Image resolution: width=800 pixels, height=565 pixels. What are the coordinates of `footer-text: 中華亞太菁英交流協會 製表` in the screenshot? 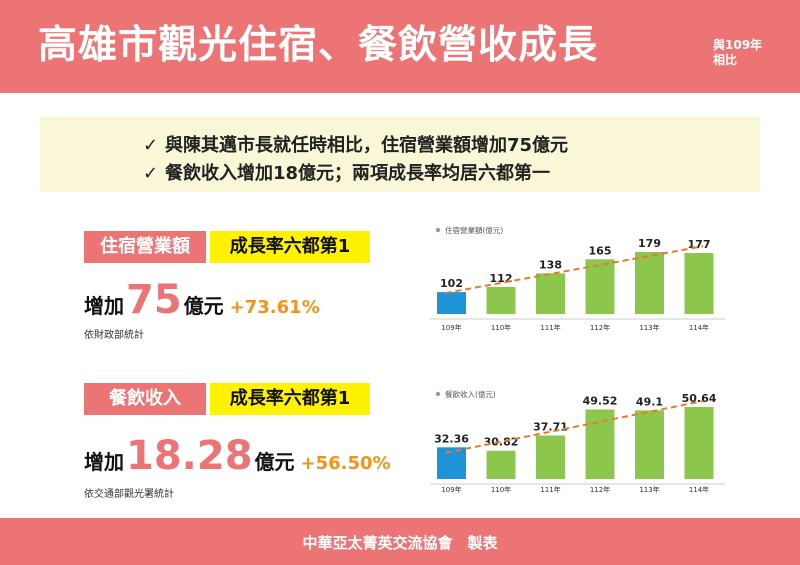 It's located at (400, 543).